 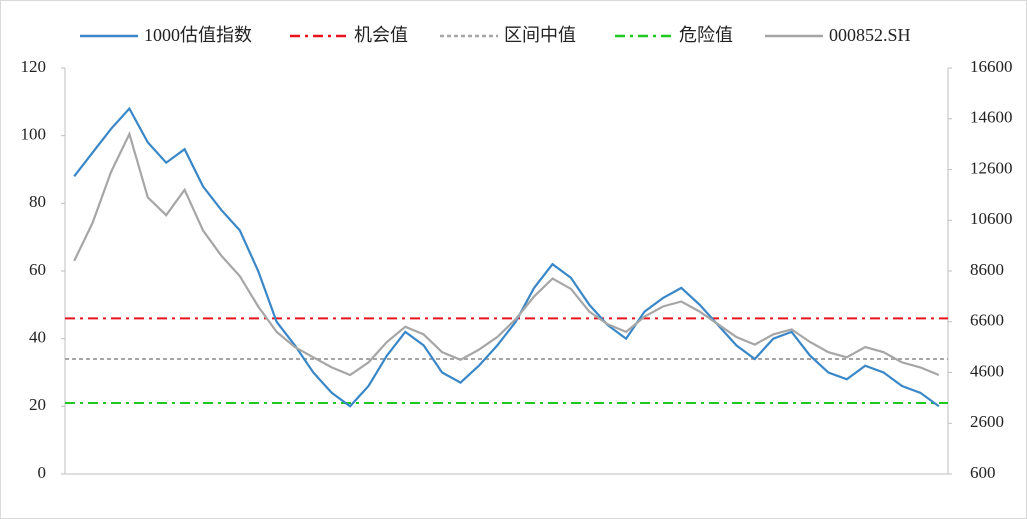 What do you see at coordinates (706, 35) in the screenshot?
I see `legend-label: 危险值` at bounding box center [706, 35].